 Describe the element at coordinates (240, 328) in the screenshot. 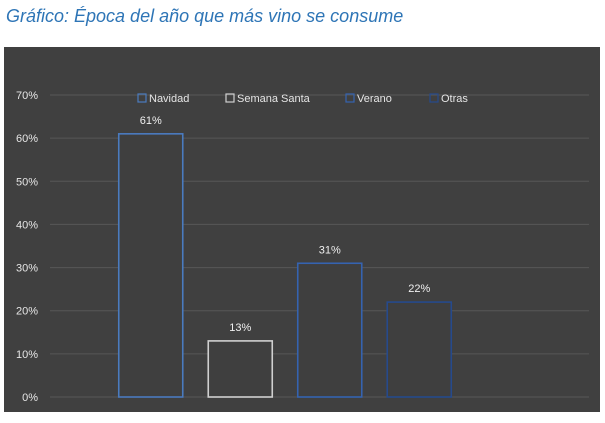

I see `data-label: 13%` at that location.